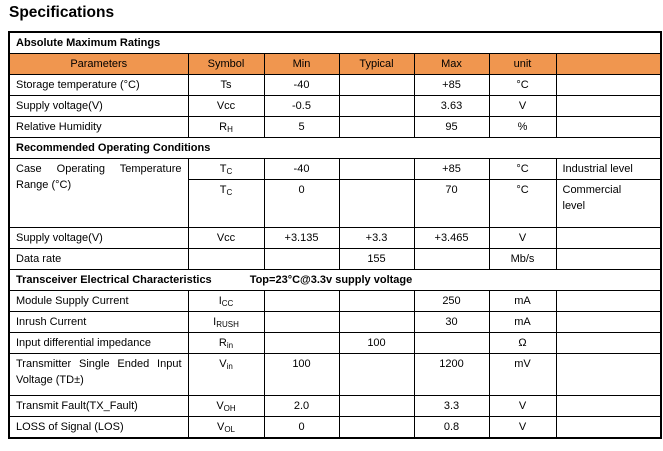 The image size is (663, 451). I want to click on cell-symbol: RH, so click(226, 127).